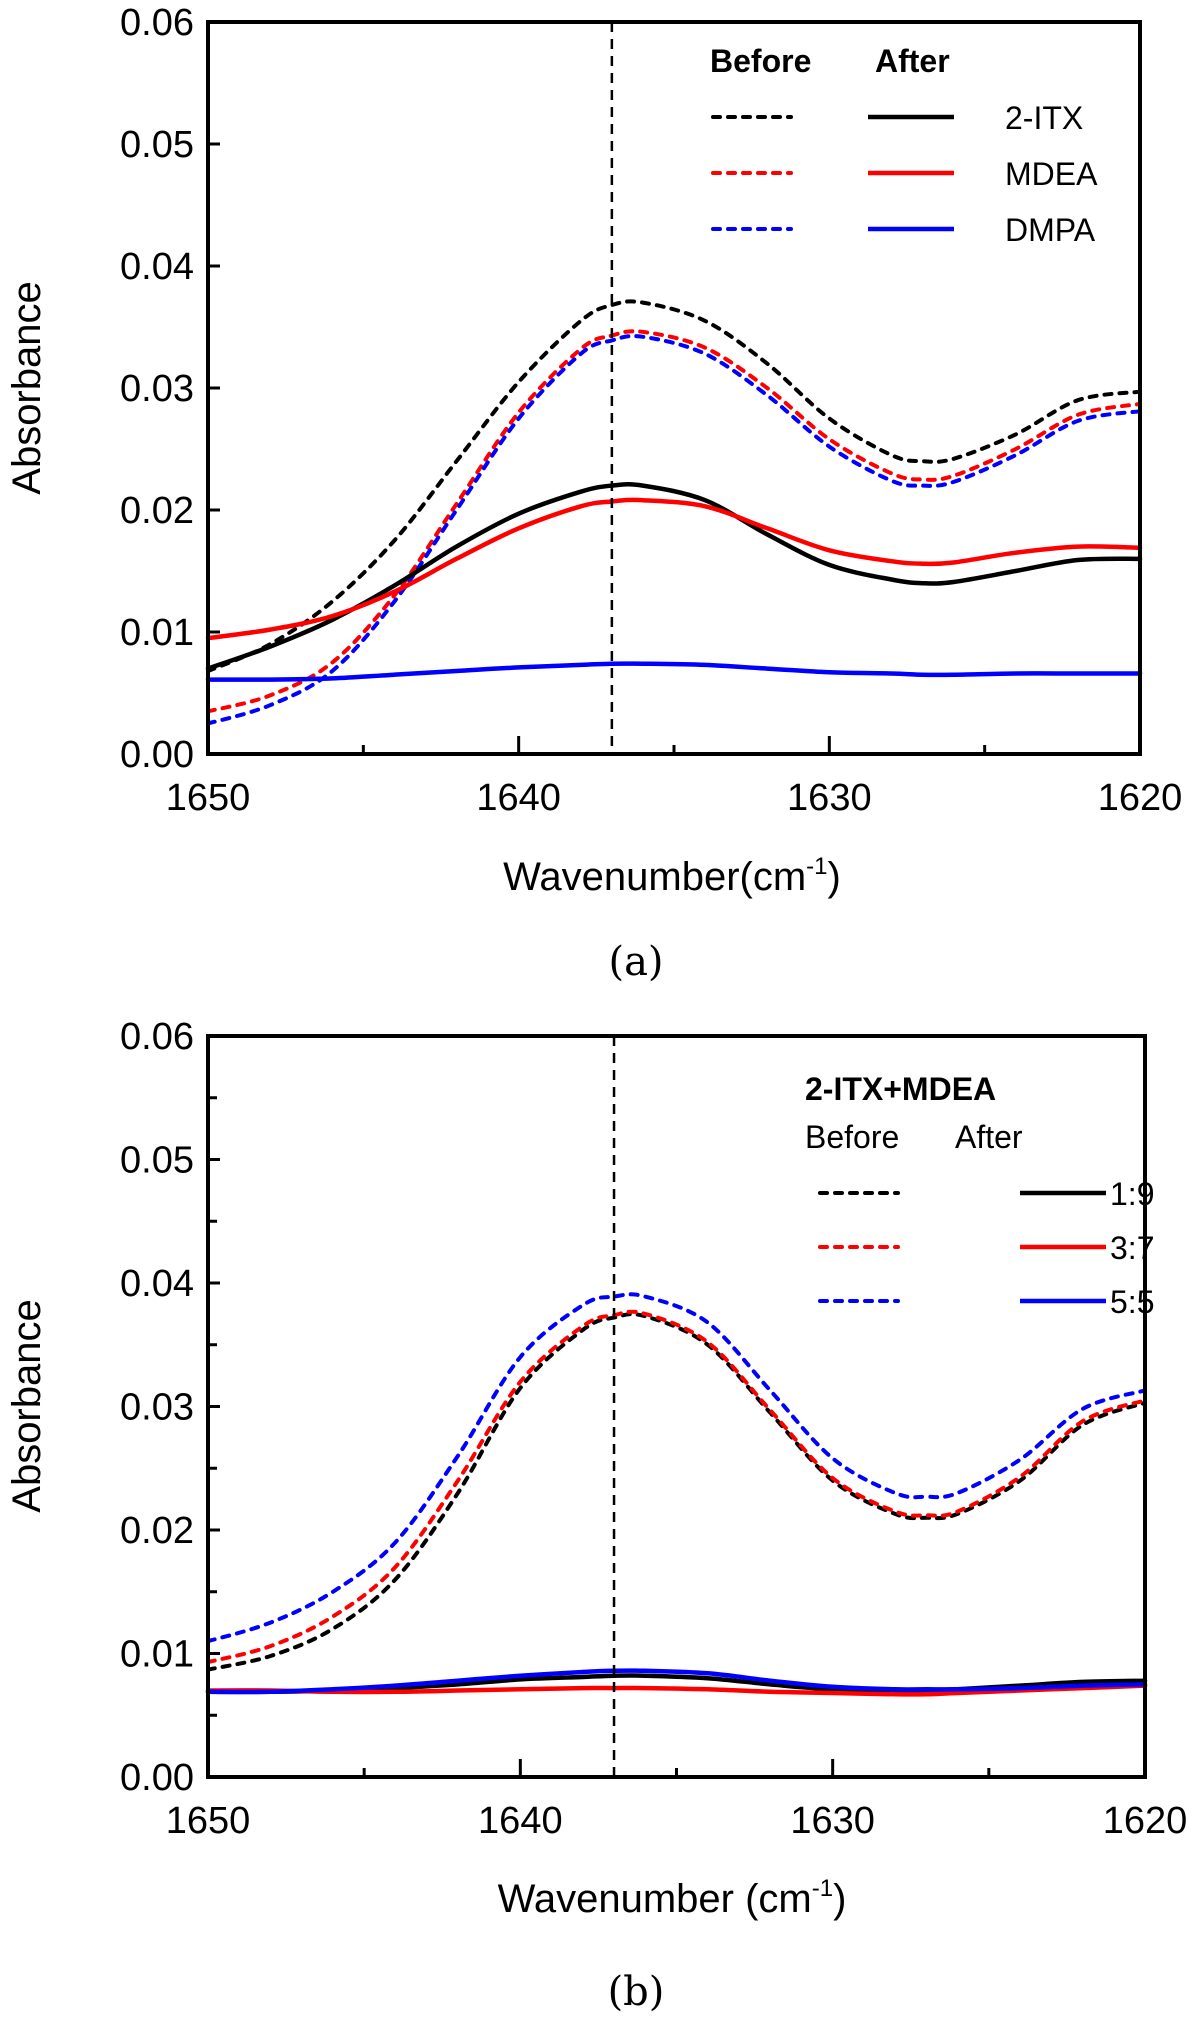  Describe the element at coordinates (674, 569) in the screenshot. I see `series-line-mdea-after` at that location.